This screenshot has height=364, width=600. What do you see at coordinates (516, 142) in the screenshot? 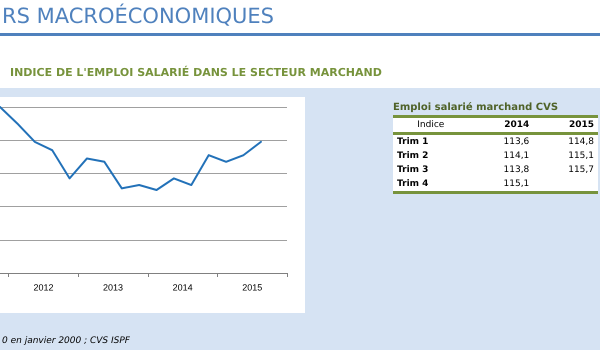
I see `data-label: 113,6` at bounding box center [516, 142].